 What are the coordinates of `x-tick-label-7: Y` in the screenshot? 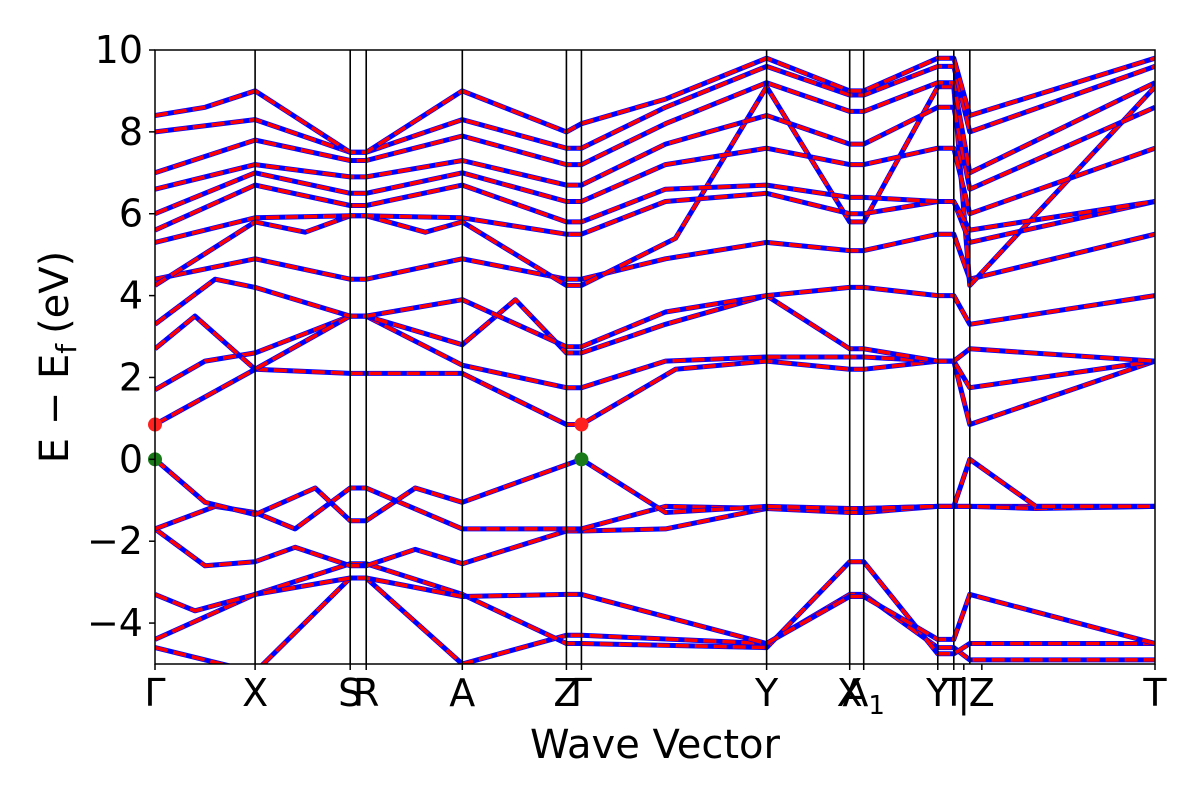 It's located at (766, 693).